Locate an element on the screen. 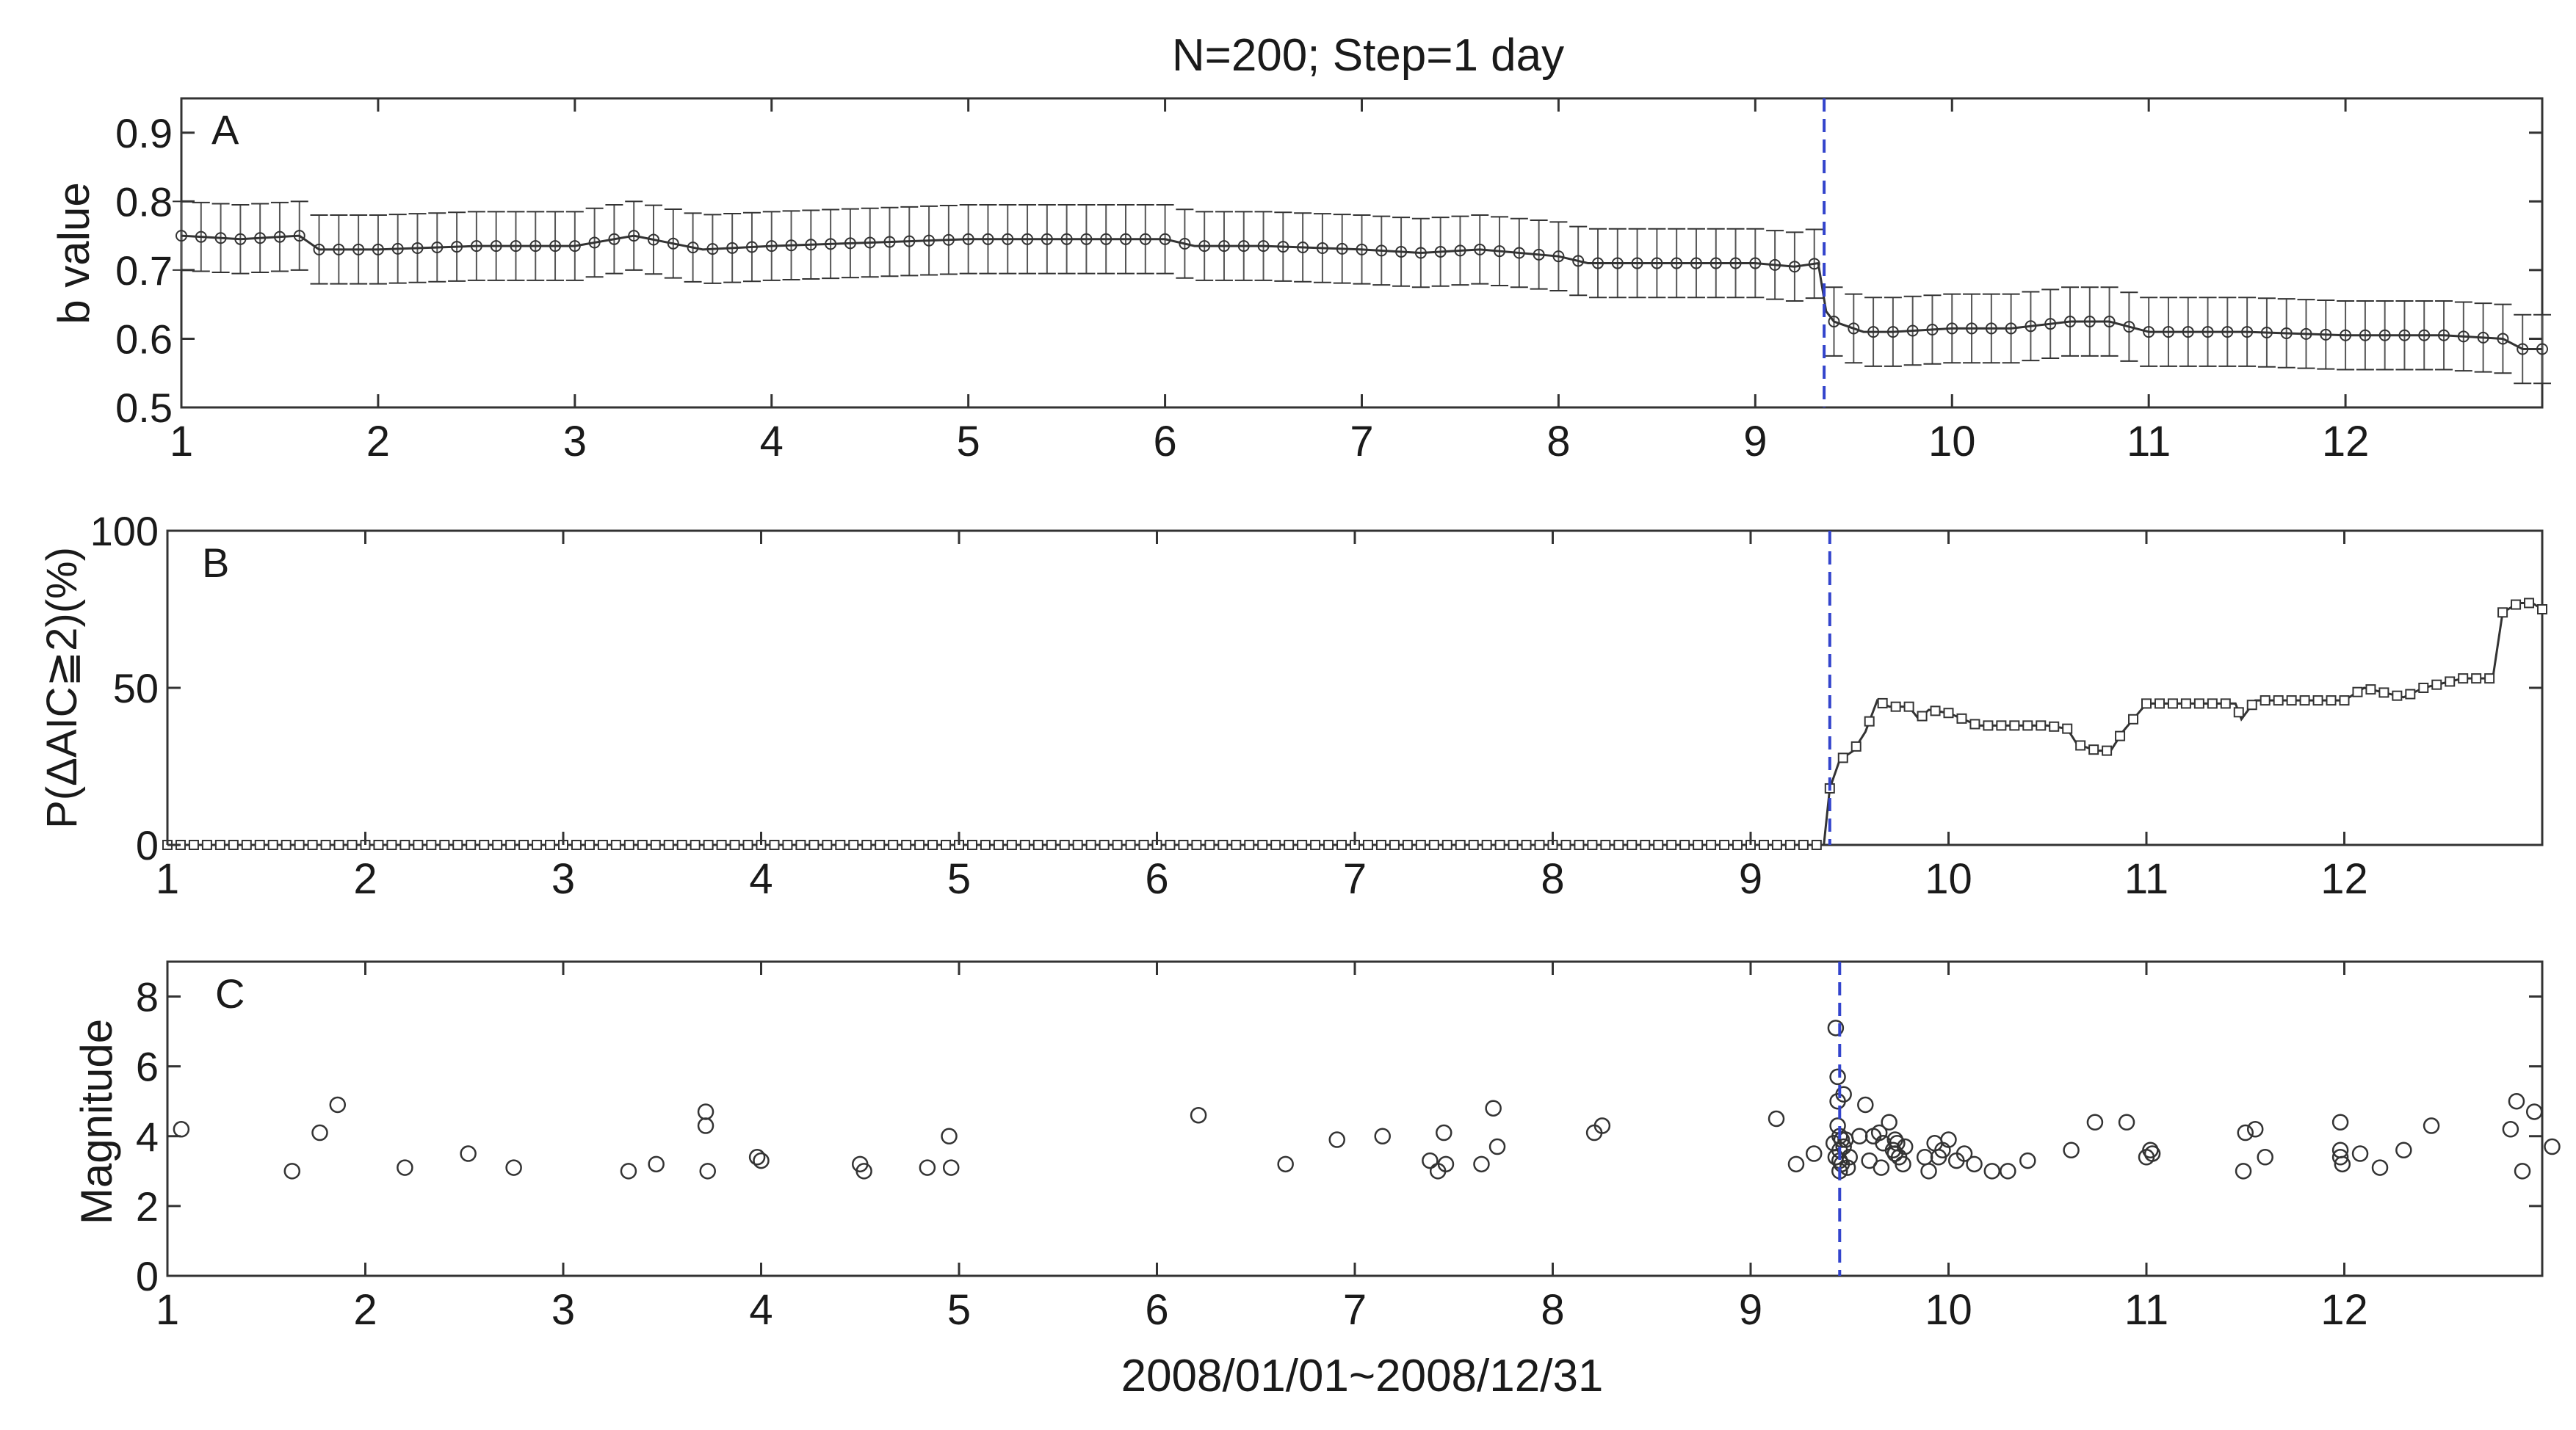 The width and height of the screenshot is (2576, 1430). y-tick-label: 2 is located at coordinates (147, 1206).